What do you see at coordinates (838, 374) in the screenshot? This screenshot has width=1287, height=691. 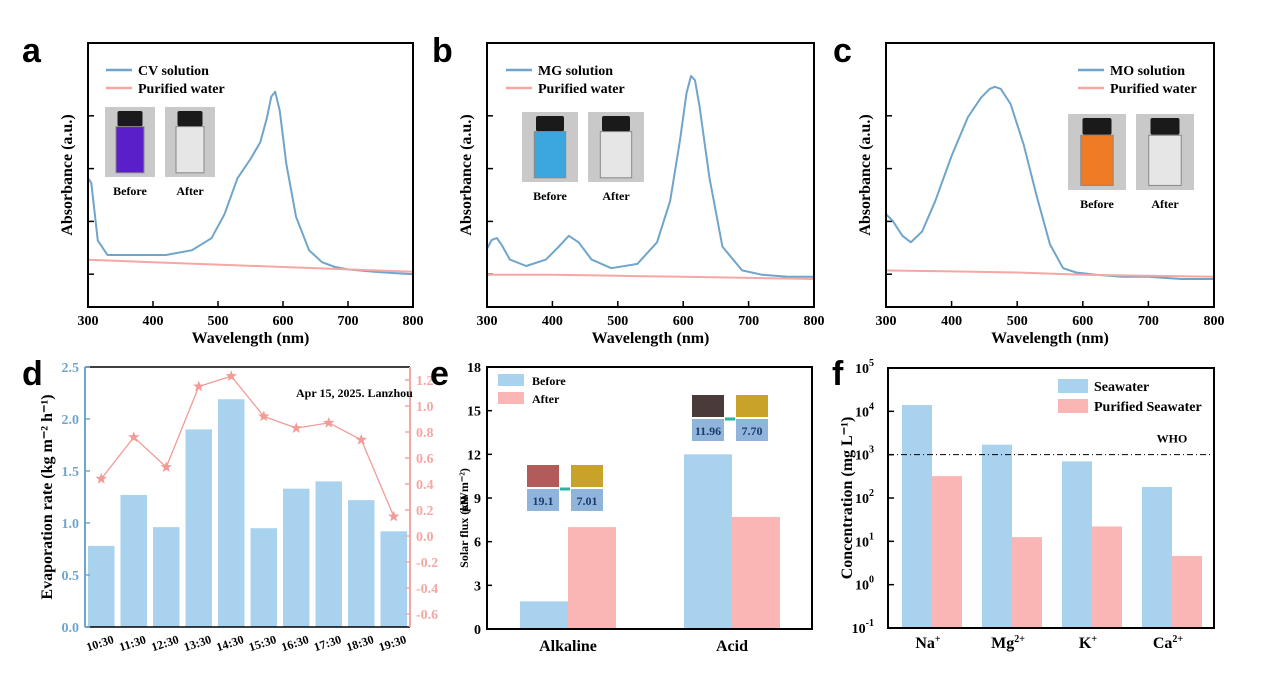 I see `panel-letter-f: f` at bounding box center [838, 374].